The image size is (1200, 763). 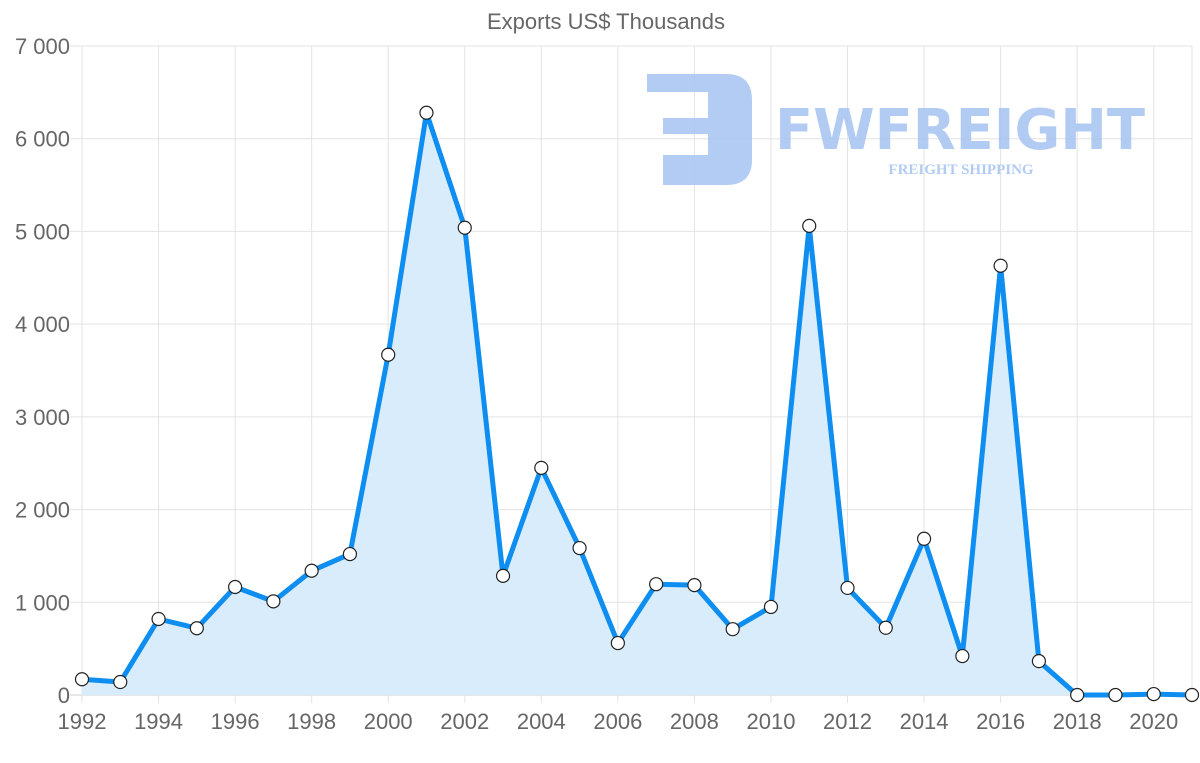 I want to click on logo-mark-icon, so click(x=699, y=129).